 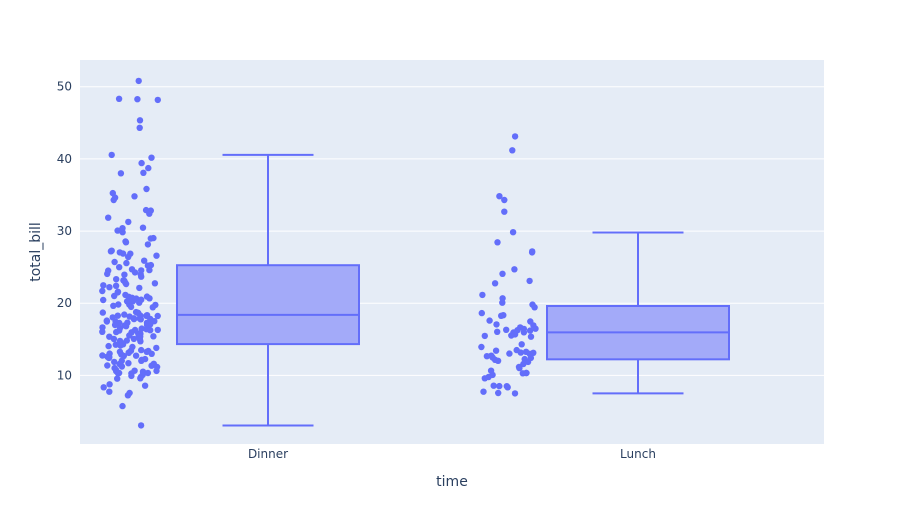 What do you see at coordinates (64, 231) in the screenshot?
I see `y-tick-label: 30` at bounding box center [64, 231].